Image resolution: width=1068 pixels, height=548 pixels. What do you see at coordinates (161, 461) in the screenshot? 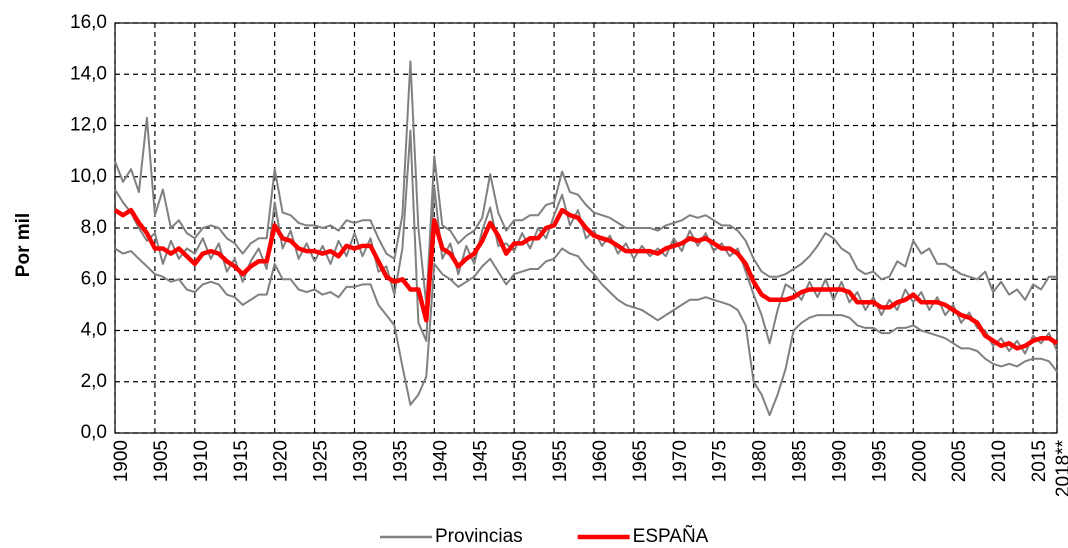
I see `x-tick-label: 1905` at bounding box center [161, 461].